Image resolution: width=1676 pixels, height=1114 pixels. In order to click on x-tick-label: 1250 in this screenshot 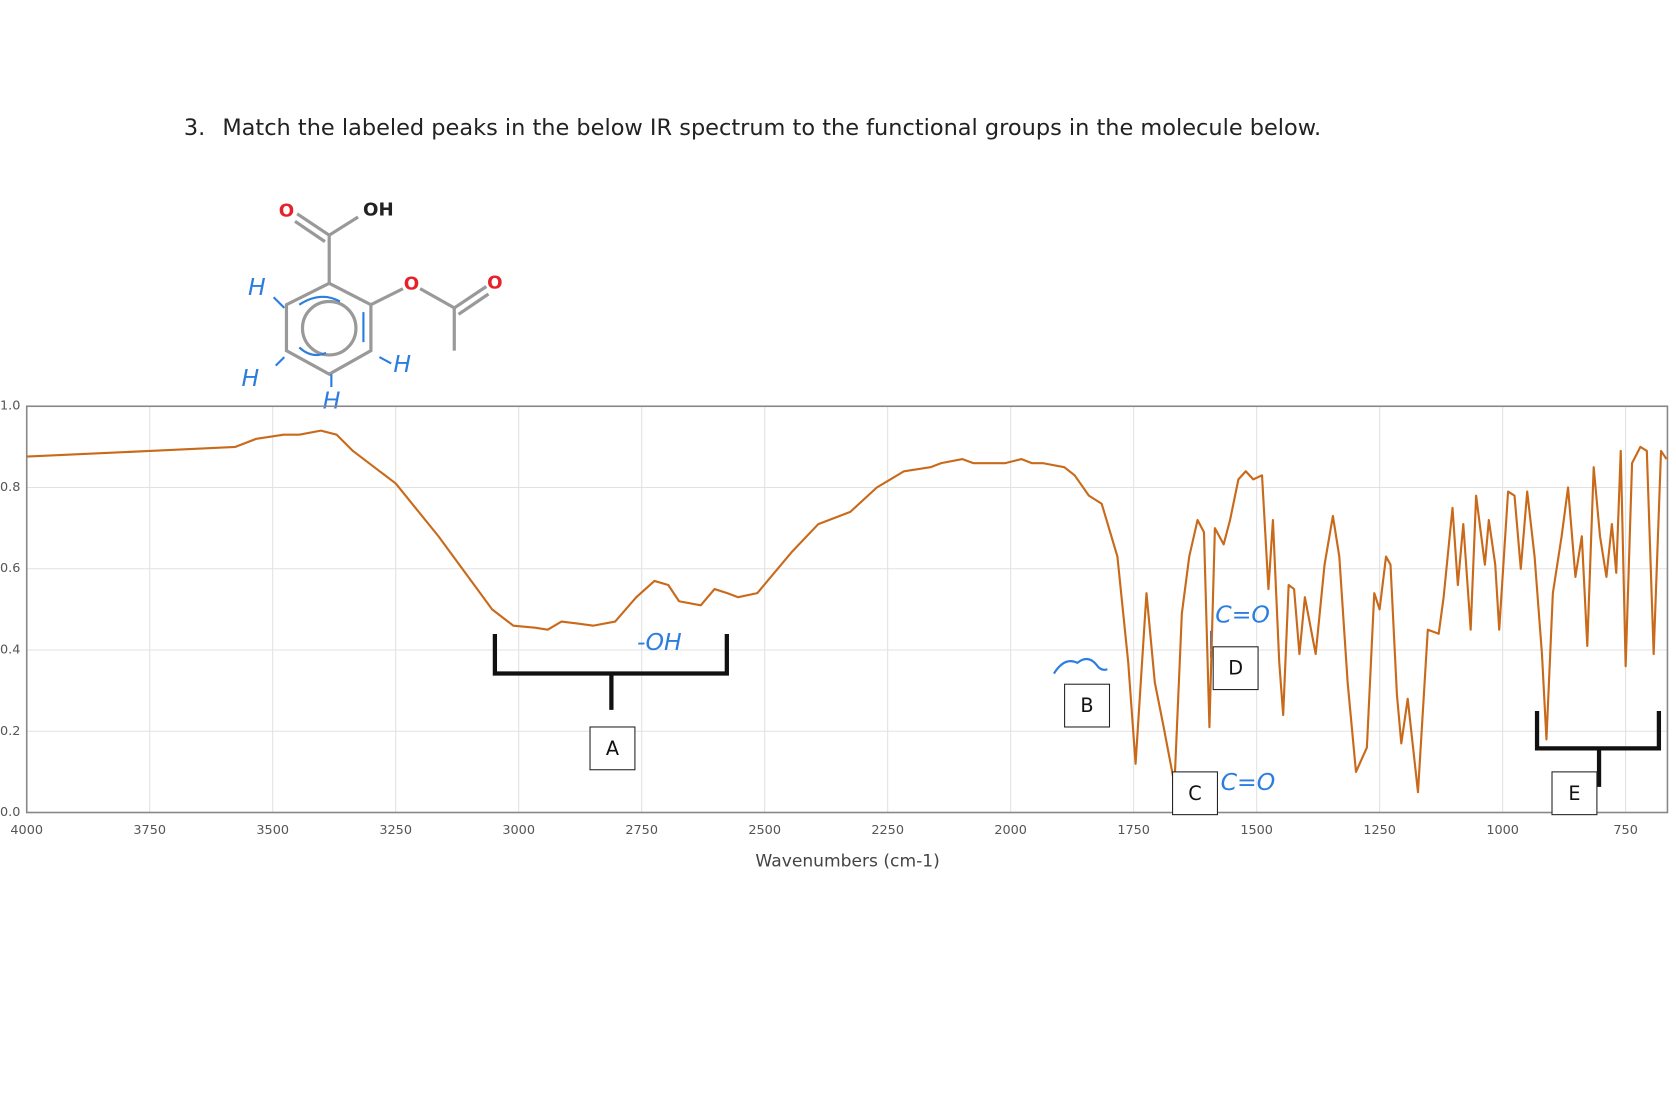, I will do `click(1379, 830)`.